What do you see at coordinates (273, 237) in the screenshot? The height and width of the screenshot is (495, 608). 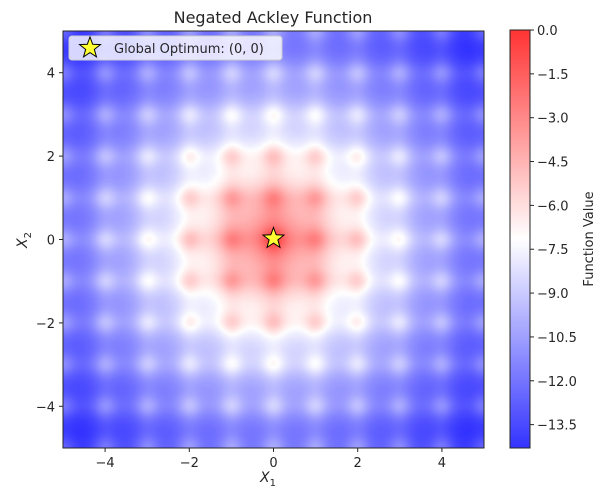 I see `global-optimum-star-icon` at bounding box center [273, 237].